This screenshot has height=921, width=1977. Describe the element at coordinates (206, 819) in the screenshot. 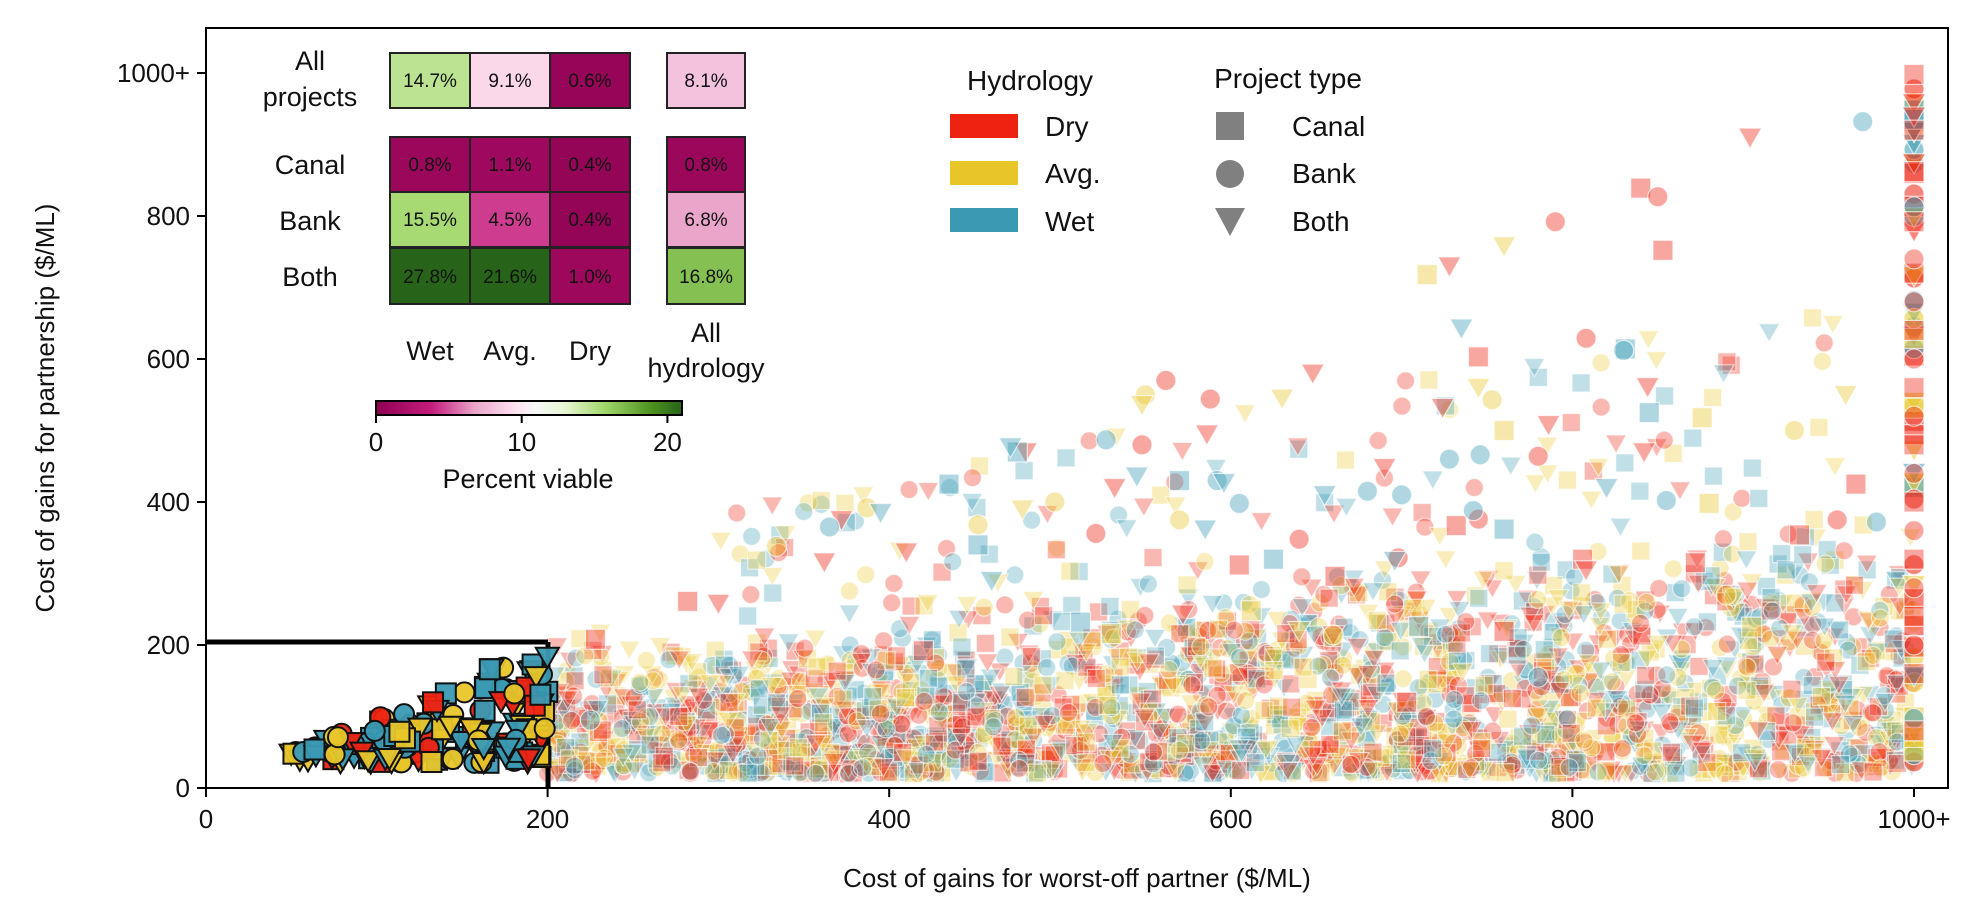

I see `x-tick-label: 0` at that location.